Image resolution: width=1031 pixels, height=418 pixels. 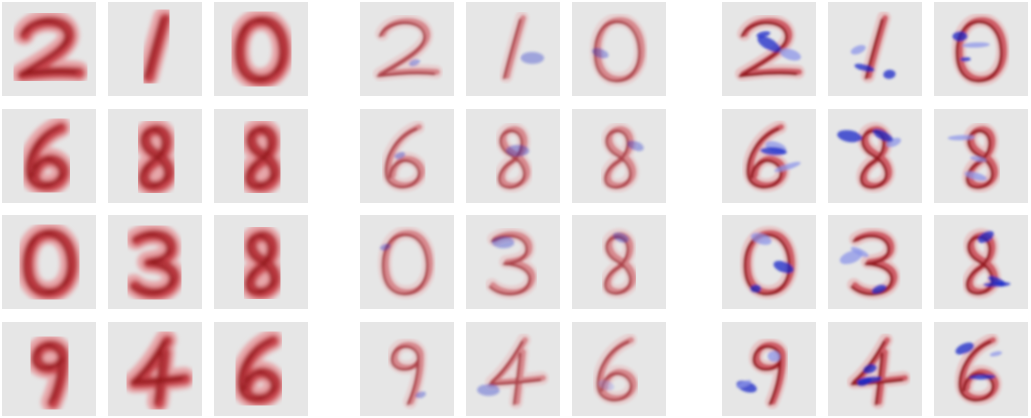 I want to click on heatmap-cell-p2-r1-c2, so click(x=513, y=49).